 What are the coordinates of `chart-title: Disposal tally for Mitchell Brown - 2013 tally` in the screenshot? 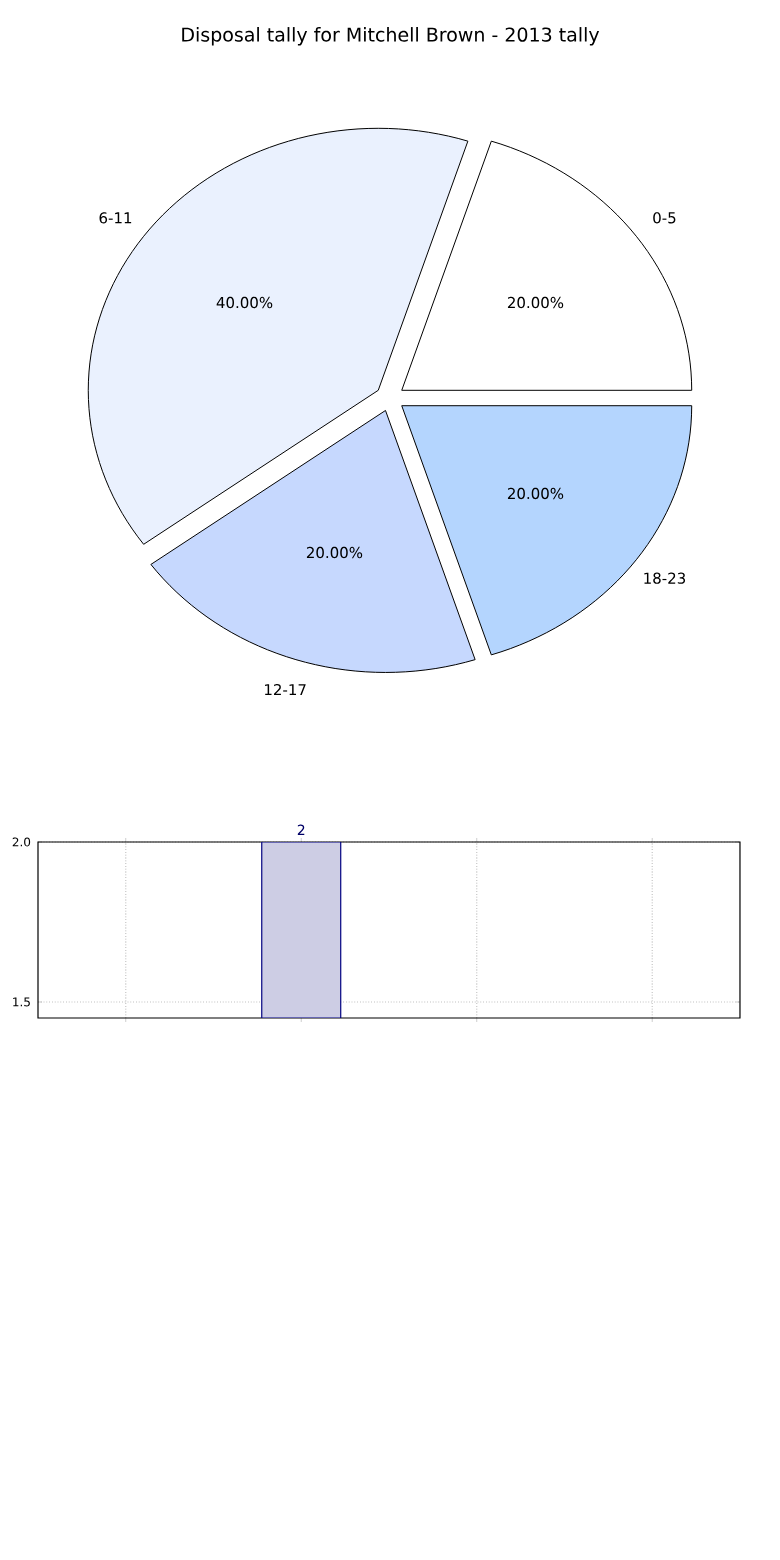 It's located at (391, 36).